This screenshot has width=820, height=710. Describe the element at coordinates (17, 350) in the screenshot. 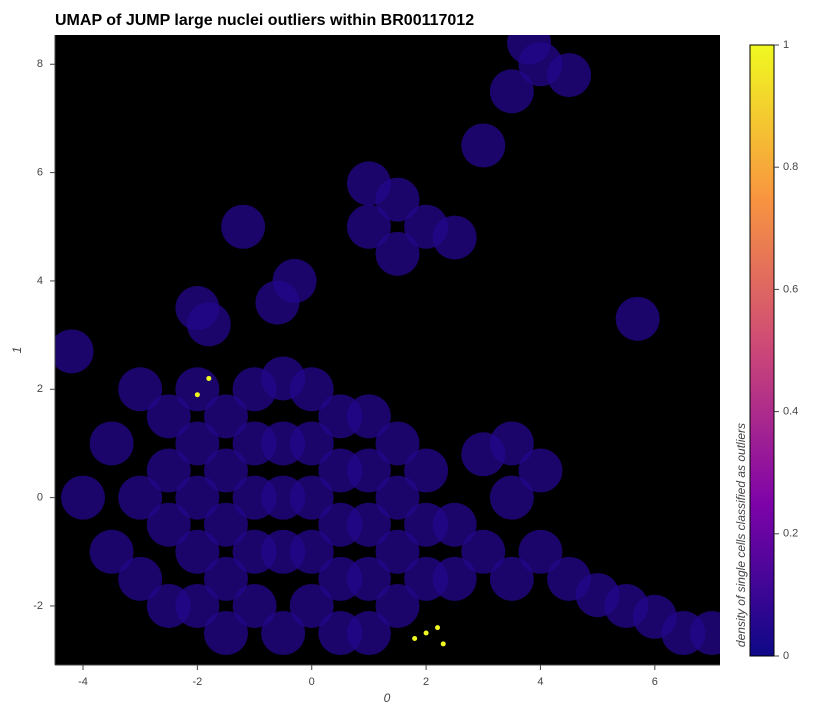

I see `y-axis-label: 1` at that location.